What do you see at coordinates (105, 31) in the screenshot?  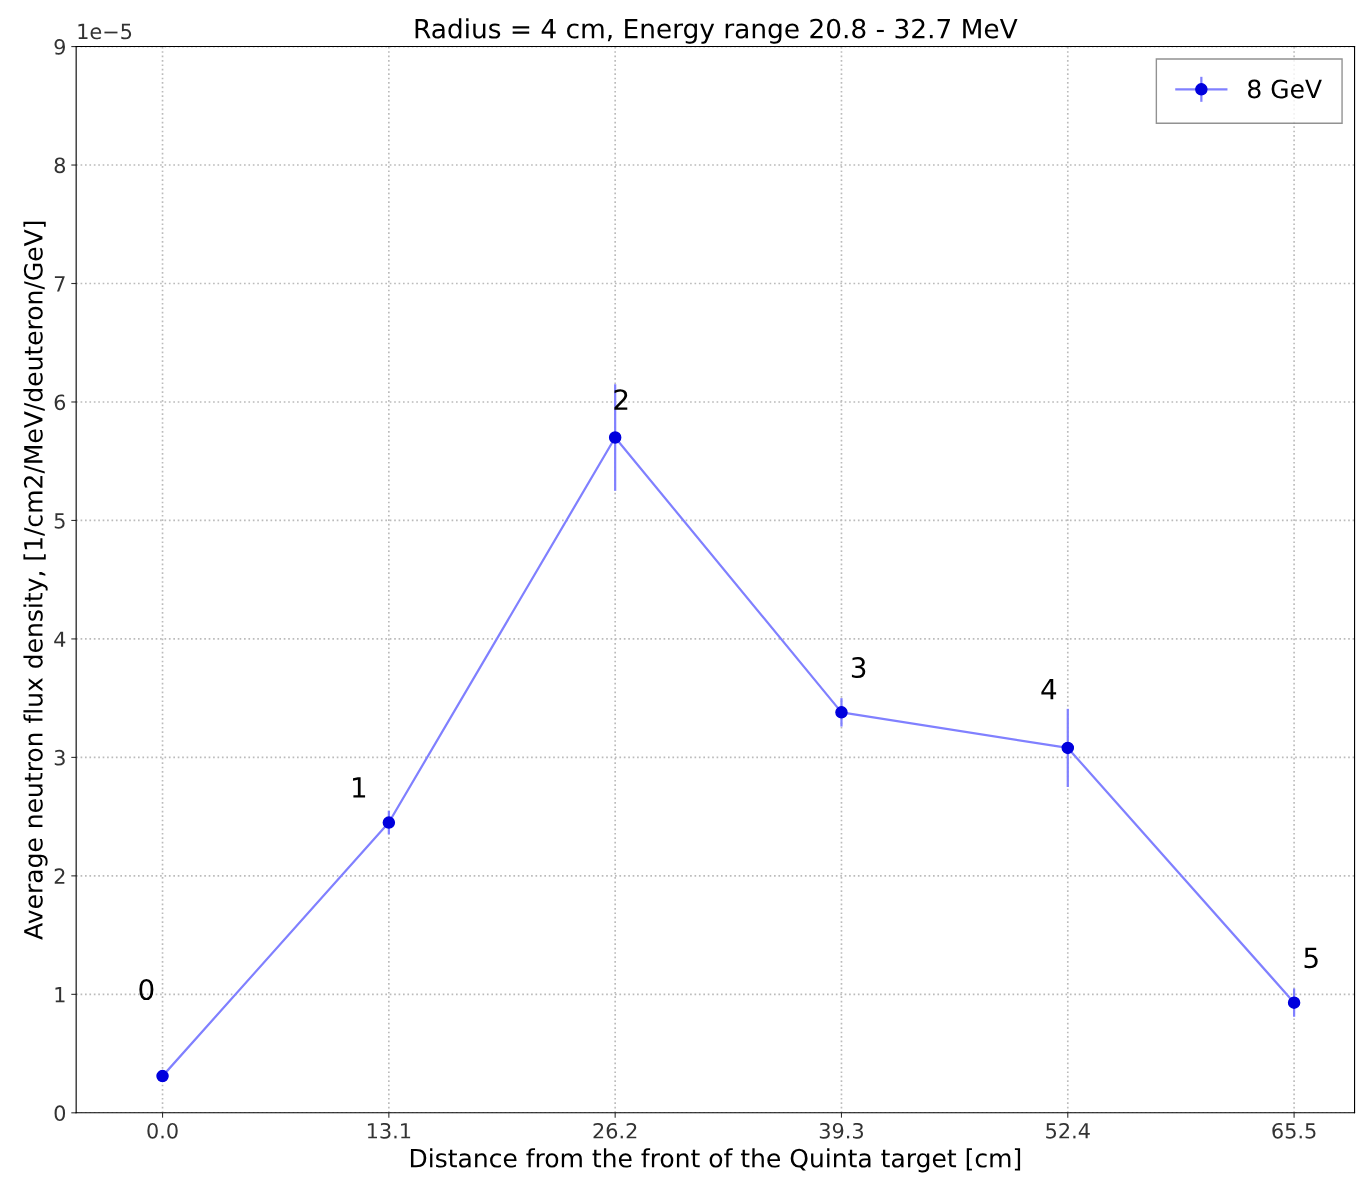 I see `text: 1e−5` at bounding box center [105, 31].